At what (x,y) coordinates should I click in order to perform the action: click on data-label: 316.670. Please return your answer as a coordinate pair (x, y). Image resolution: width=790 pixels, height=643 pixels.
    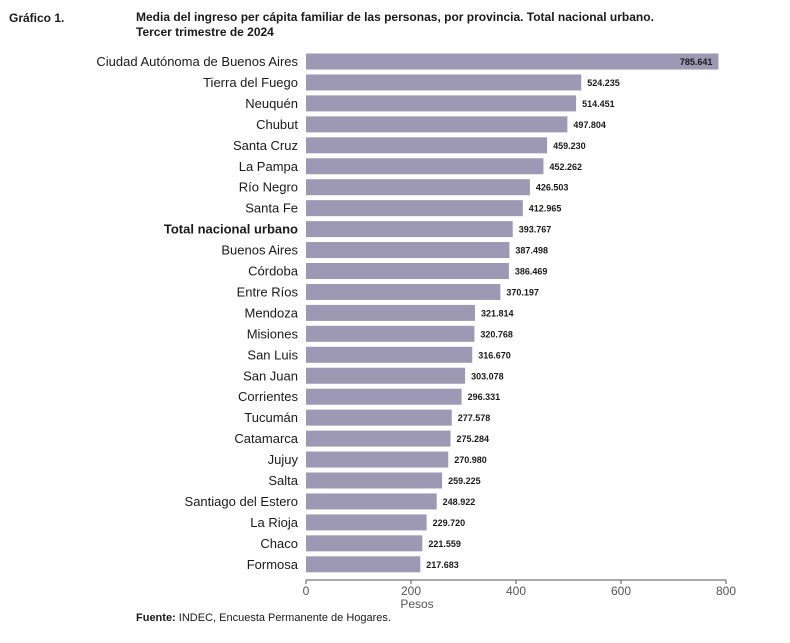
    Looking at the image, I should click on (494, 355).